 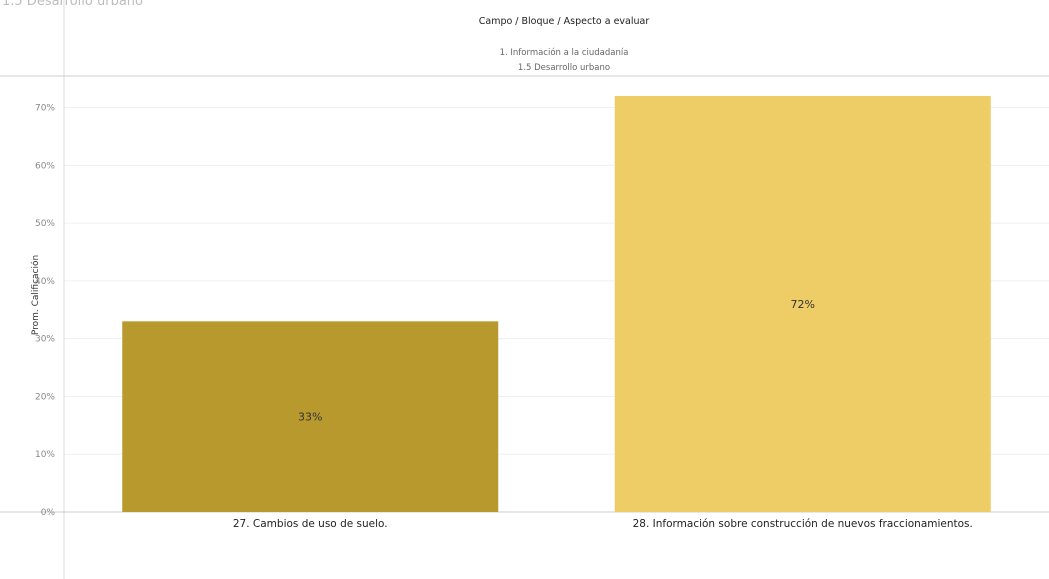 What do you see at coordinates (310, 524) in the screenshot?
I see `x-category-label: 27. Cambios de uso de suelo.` at bounding box center [310, 524].